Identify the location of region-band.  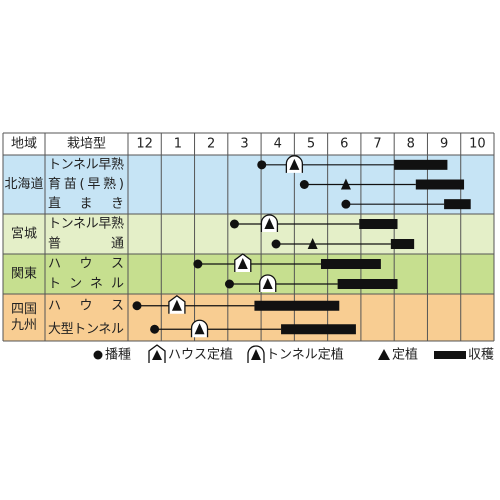
(248, 317).